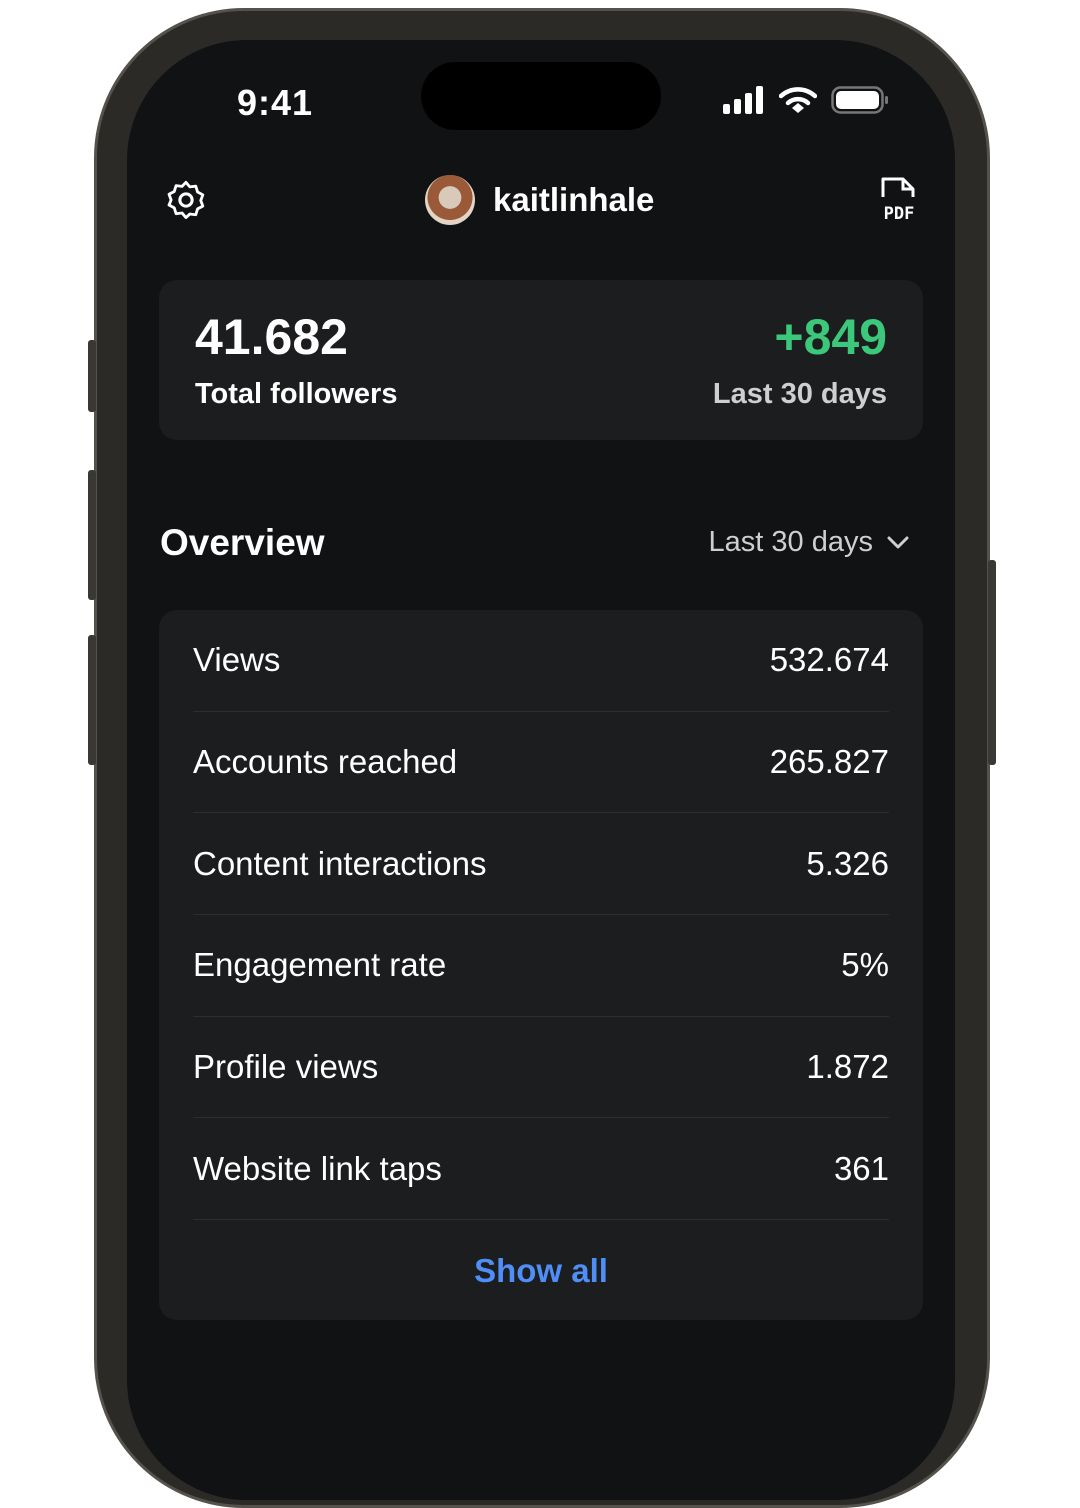 The image size is (1080, 1508). Describe the element at coordinates (541, 360) in the screenshot. I see `followers-card: 41.682 Total followers +849 Last 30 days` at that location.